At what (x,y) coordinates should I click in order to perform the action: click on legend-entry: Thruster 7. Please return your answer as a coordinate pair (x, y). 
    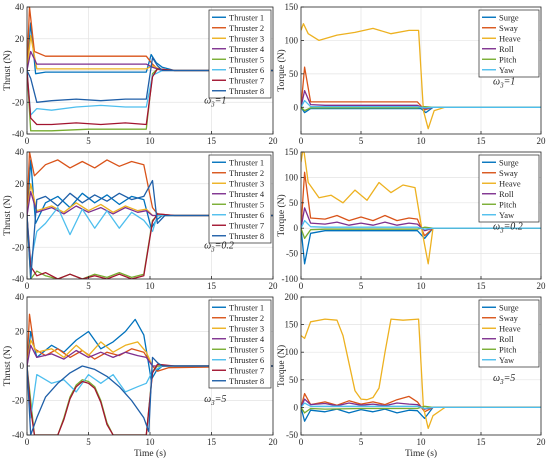
    Looking at the image, I should click on (246, 80).